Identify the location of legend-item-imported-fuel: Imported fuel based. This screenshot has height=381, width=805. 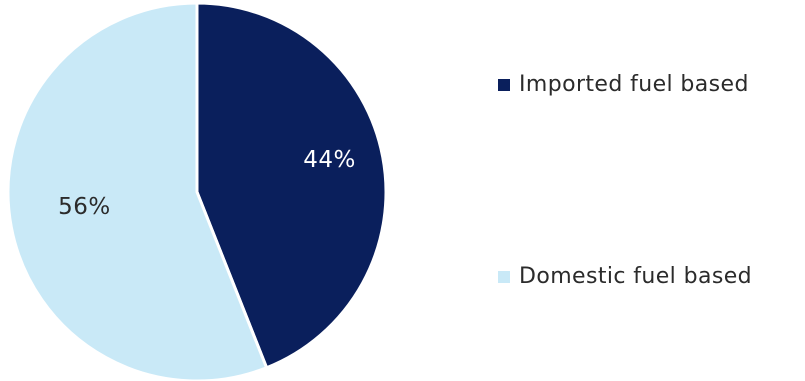
(623, 84).